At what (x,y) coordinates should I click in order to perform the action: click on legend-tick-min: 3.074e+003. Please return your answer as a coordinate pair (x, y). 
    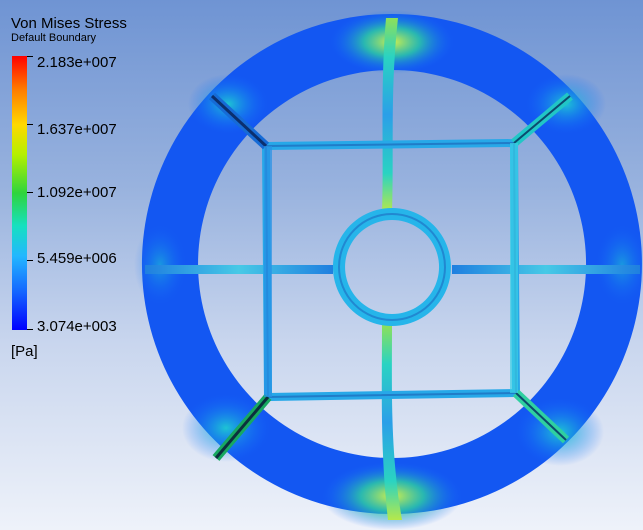
    Looking at the image, I should click on (77, 326).